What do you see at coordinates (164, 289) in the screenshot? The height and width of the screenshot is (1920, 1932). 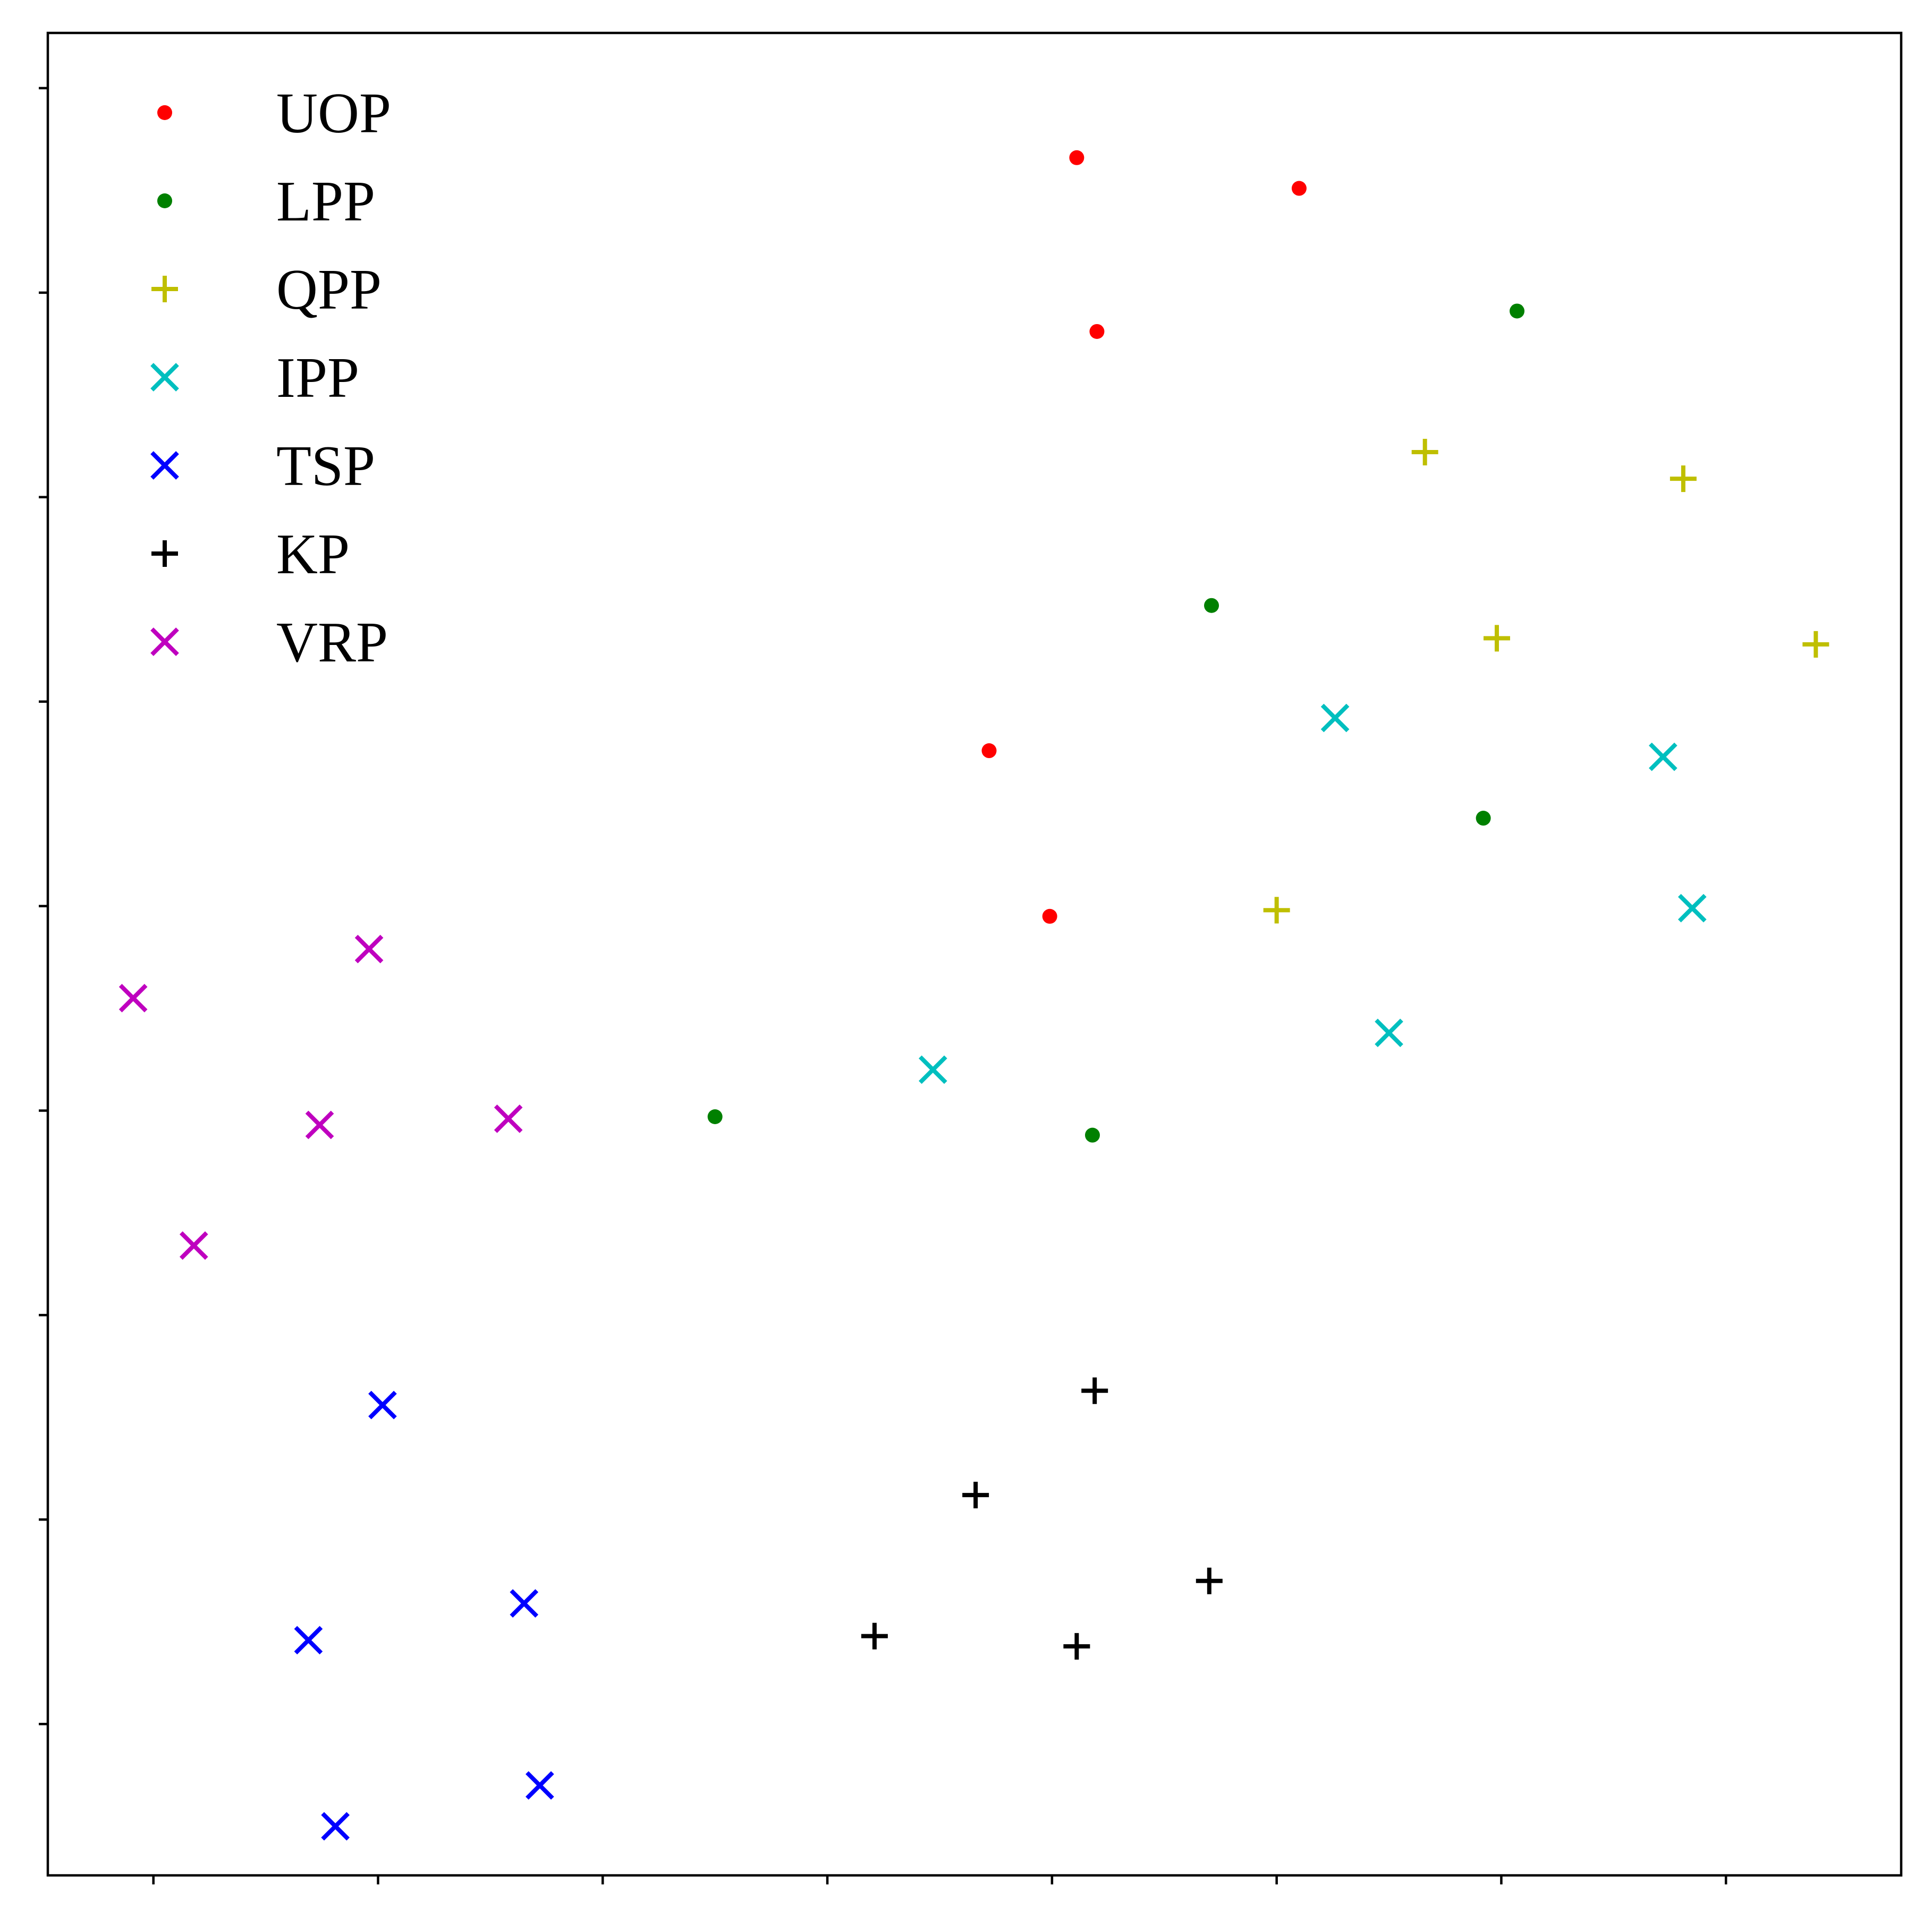 I see `legend-marker-qpp` at bounding box center [164, 289].